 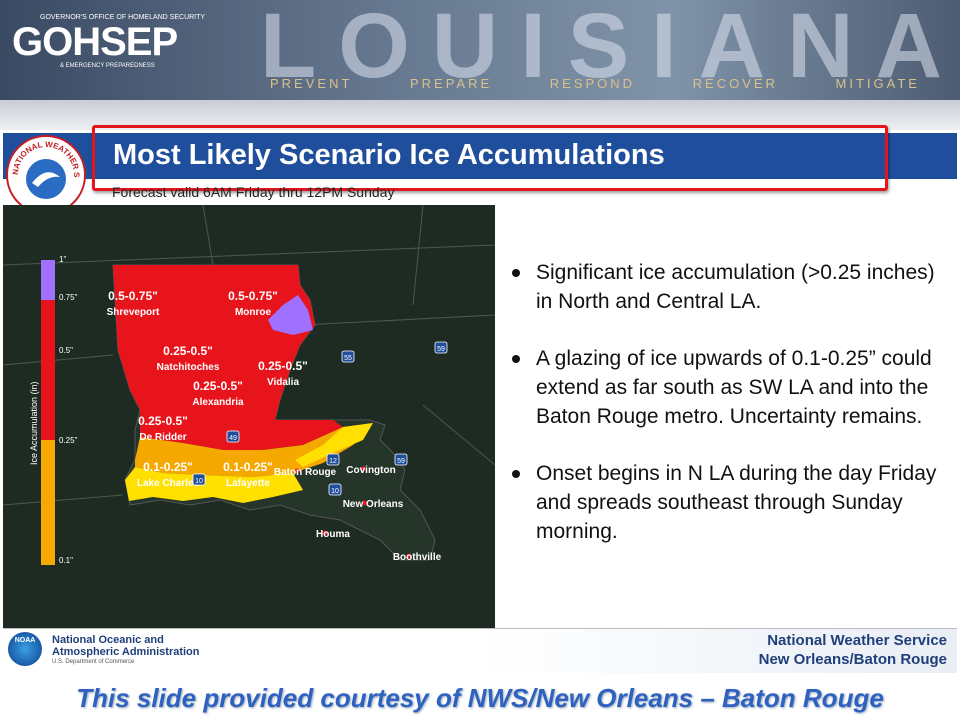 I want to click on nws-text: National Weather Service, so click(x=857, y=640).